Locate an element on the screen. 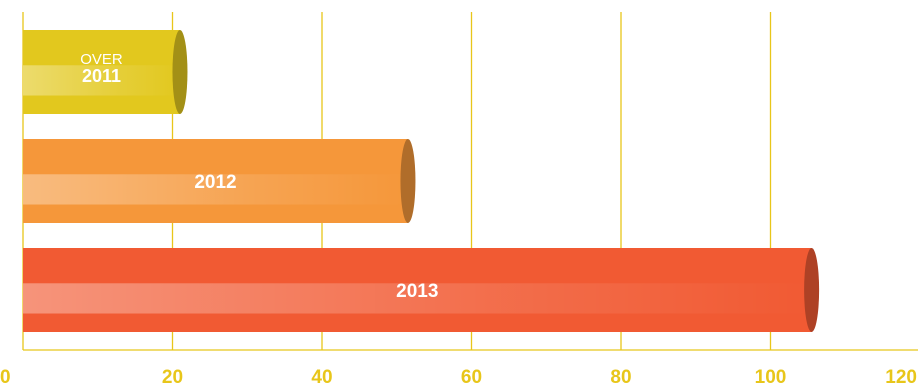  x-tick-label-0: 0 is located at coordinates (5, 377).